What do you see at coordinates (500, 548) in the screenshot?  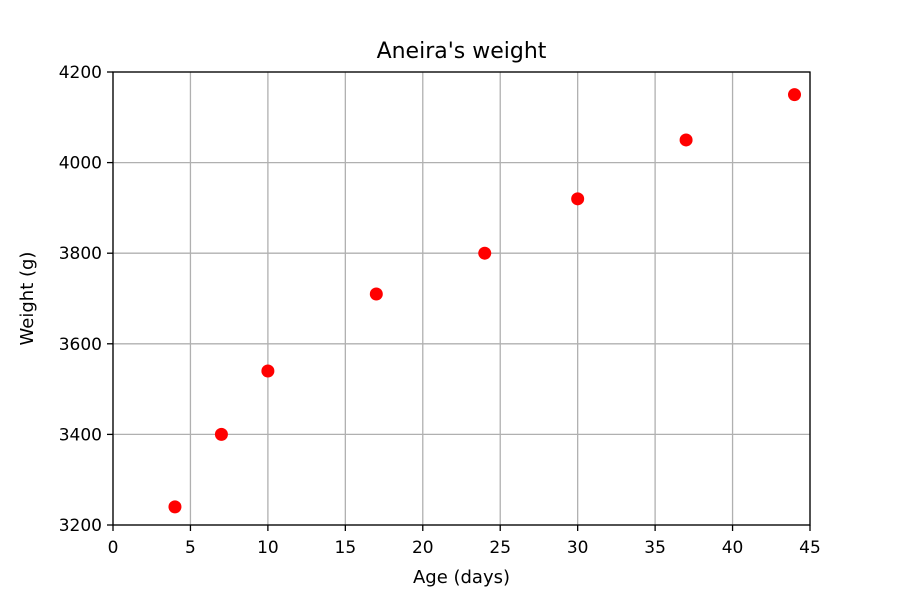 I see `x-tick-label: 25` at bounding box center [500, 548].